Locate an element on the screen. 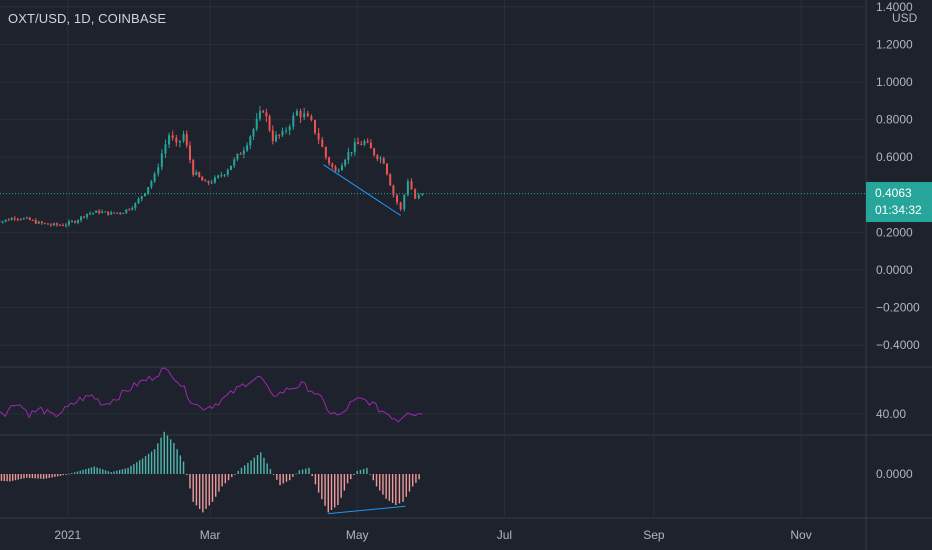  last-price-value: 0.4063 is located at coordinates (893, 193).